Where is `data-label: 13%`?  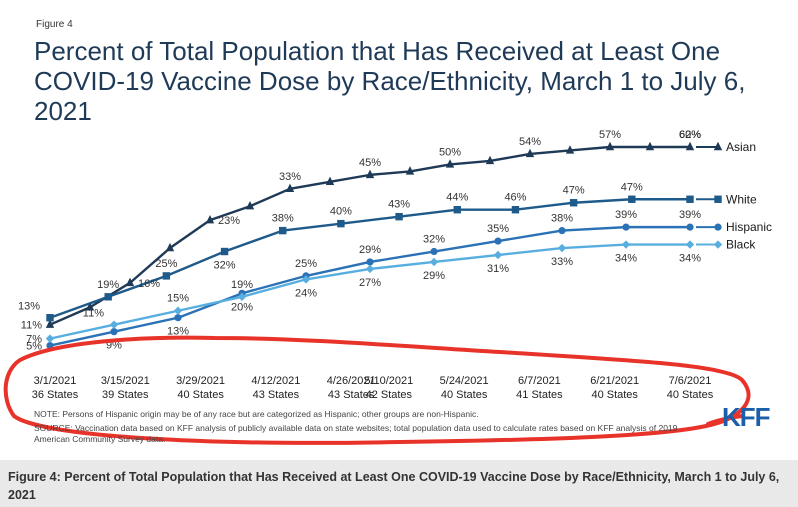
data-label: 13% is located at coordinates (178, 332).